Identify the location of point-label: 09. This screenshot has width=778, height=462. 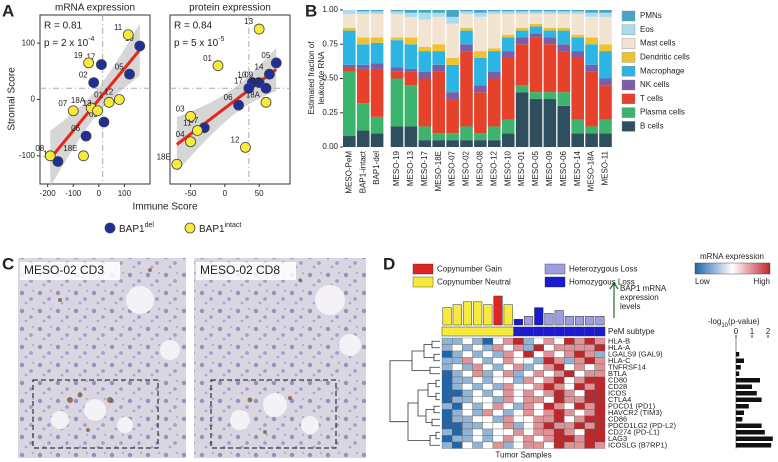
(248, 75).